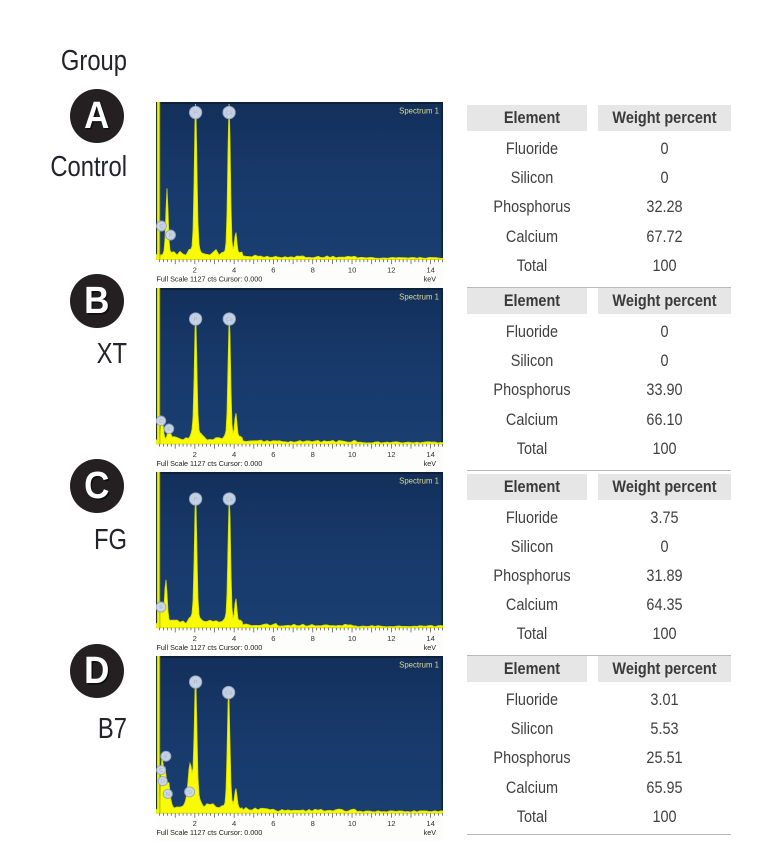  Describe the element at coordinates (189, 793) in the screenshot. I see `svg-text: Si` at that location.